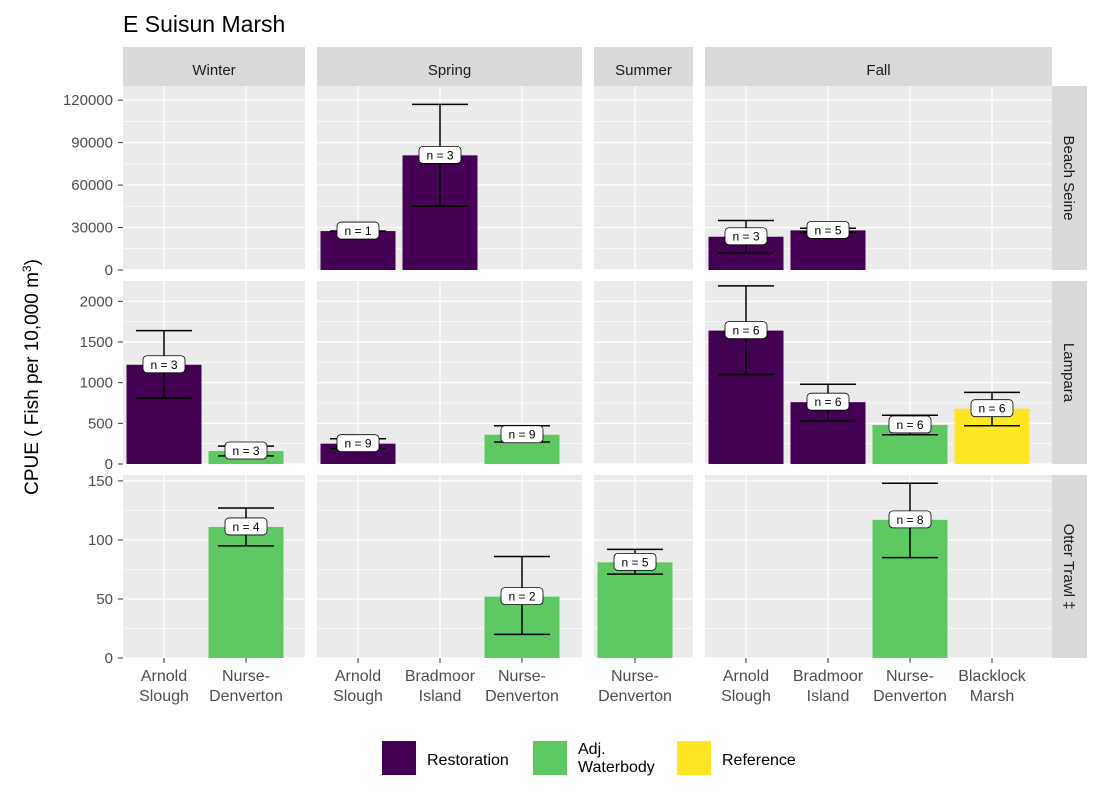 The height and width of the screenshot is (800, 1100). I want to click on method-strip-label: Lampara, so click(1068, 373).